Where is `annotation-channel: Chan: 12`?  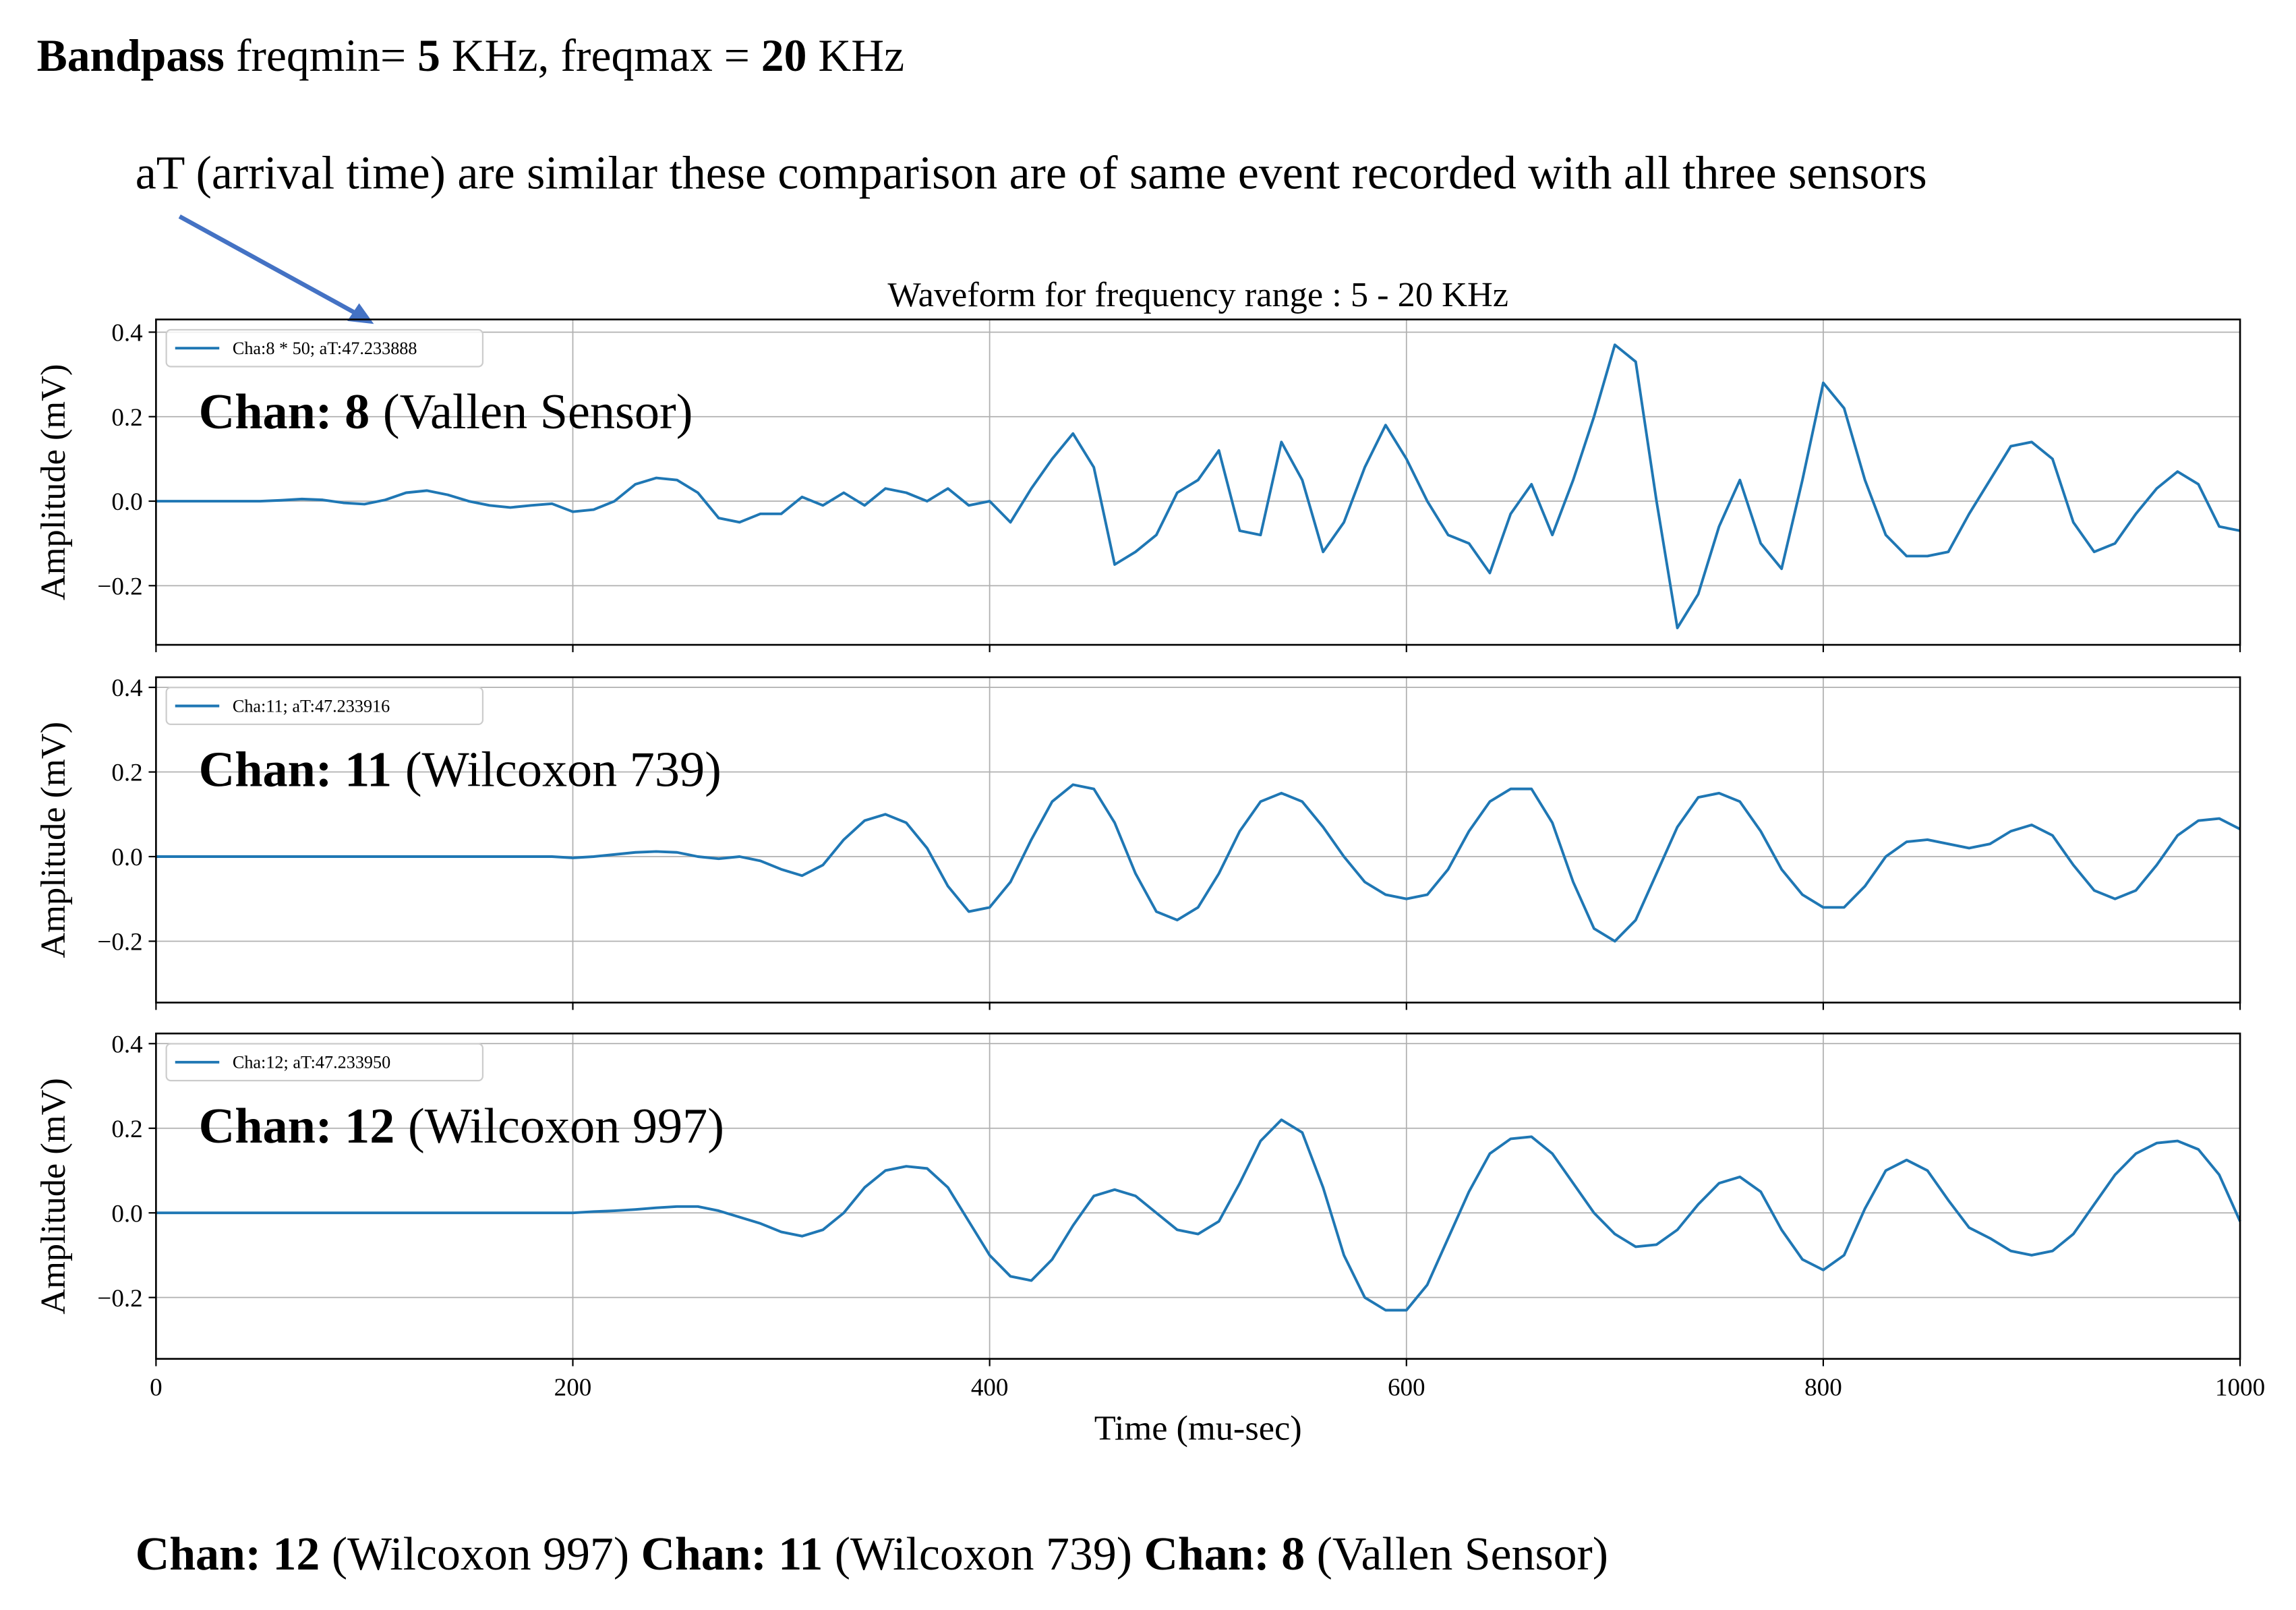
annotation-channel: Chan: 12 is located at coordinates (297, 1126).